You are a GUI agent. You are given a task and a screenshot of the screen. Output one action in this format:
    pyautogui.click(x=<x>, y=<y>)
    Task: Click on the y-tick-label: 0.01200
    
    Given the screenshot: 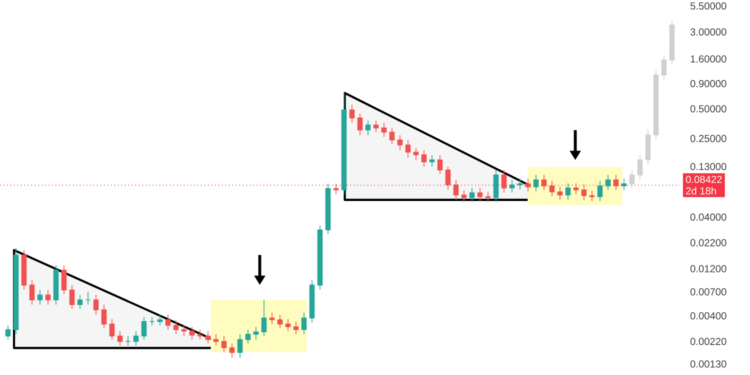 What is the action you would take?
    pyautogui.click(x=708, y=268)
    